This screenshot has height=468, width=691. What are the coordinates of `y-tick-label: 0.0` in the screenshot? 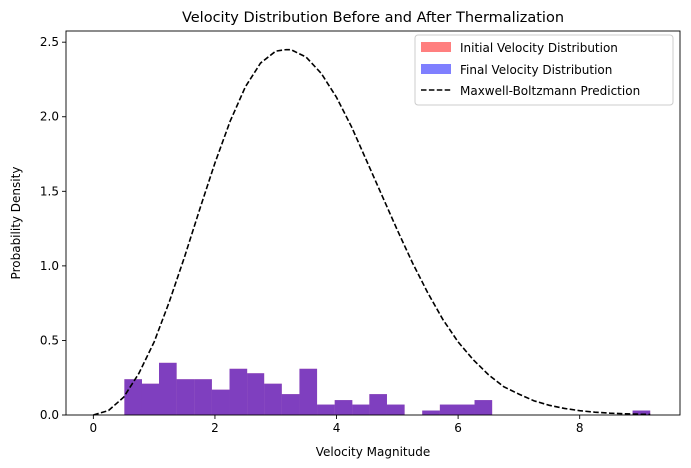 It's located at (49, 415).